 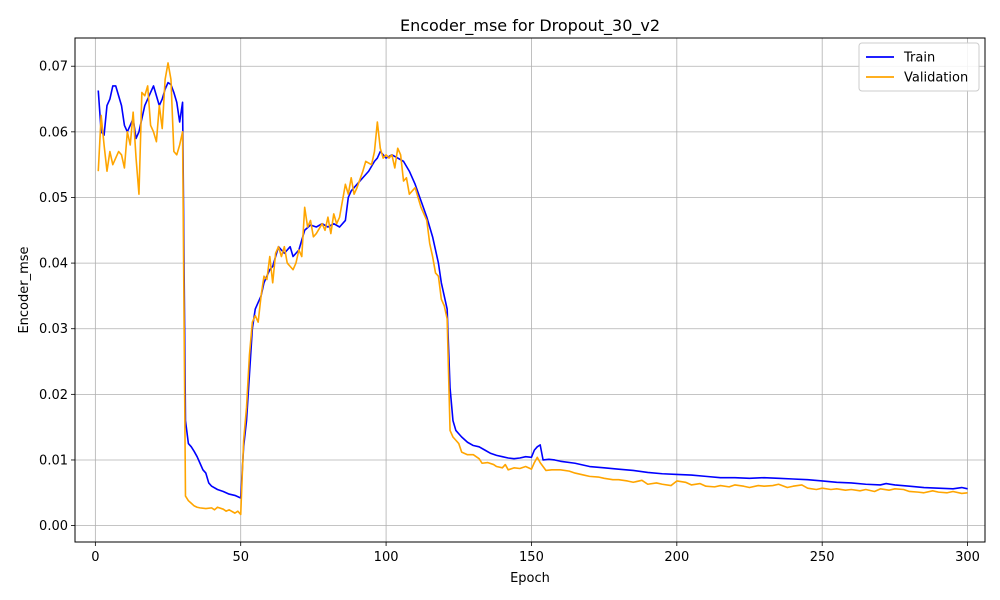 I want to click on y-tick-label: 0.04, so click(x=53, y=264).